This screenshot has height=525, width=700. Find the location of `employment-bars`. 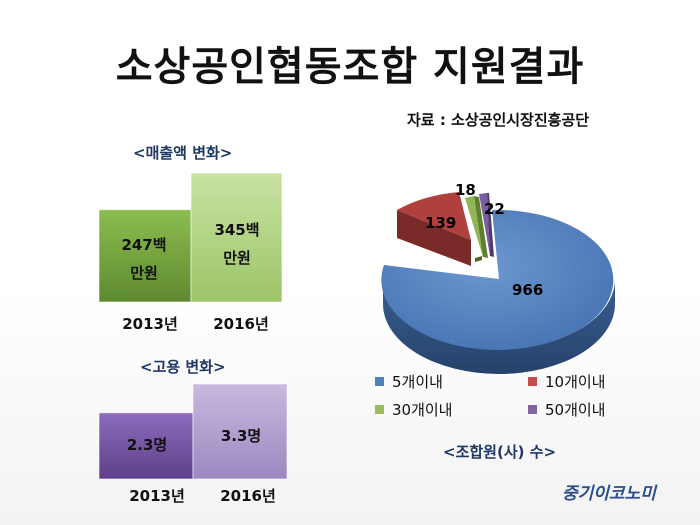

employment-bars is located at coordinates (193, 431).